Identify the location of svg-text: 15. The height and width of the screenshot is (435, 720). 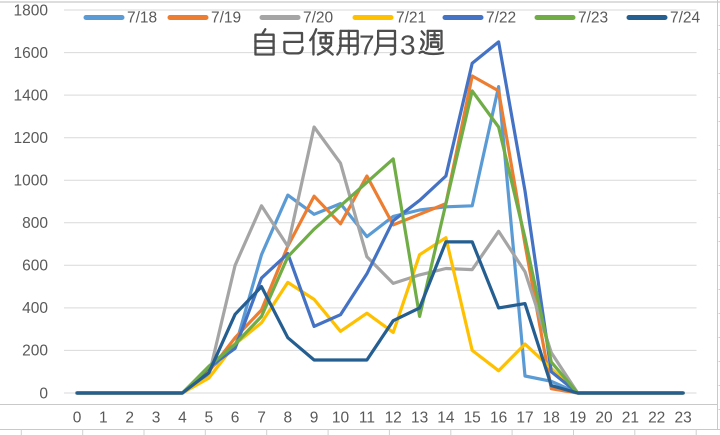
(472, 417).